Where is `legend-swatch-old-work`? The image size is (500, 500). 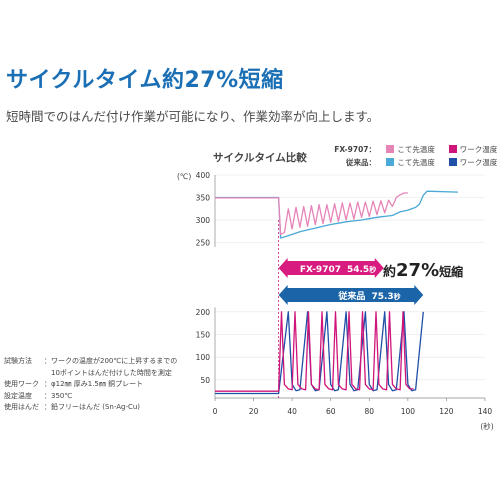 legend-swatch-old-work is located at coordinates (452, 162).